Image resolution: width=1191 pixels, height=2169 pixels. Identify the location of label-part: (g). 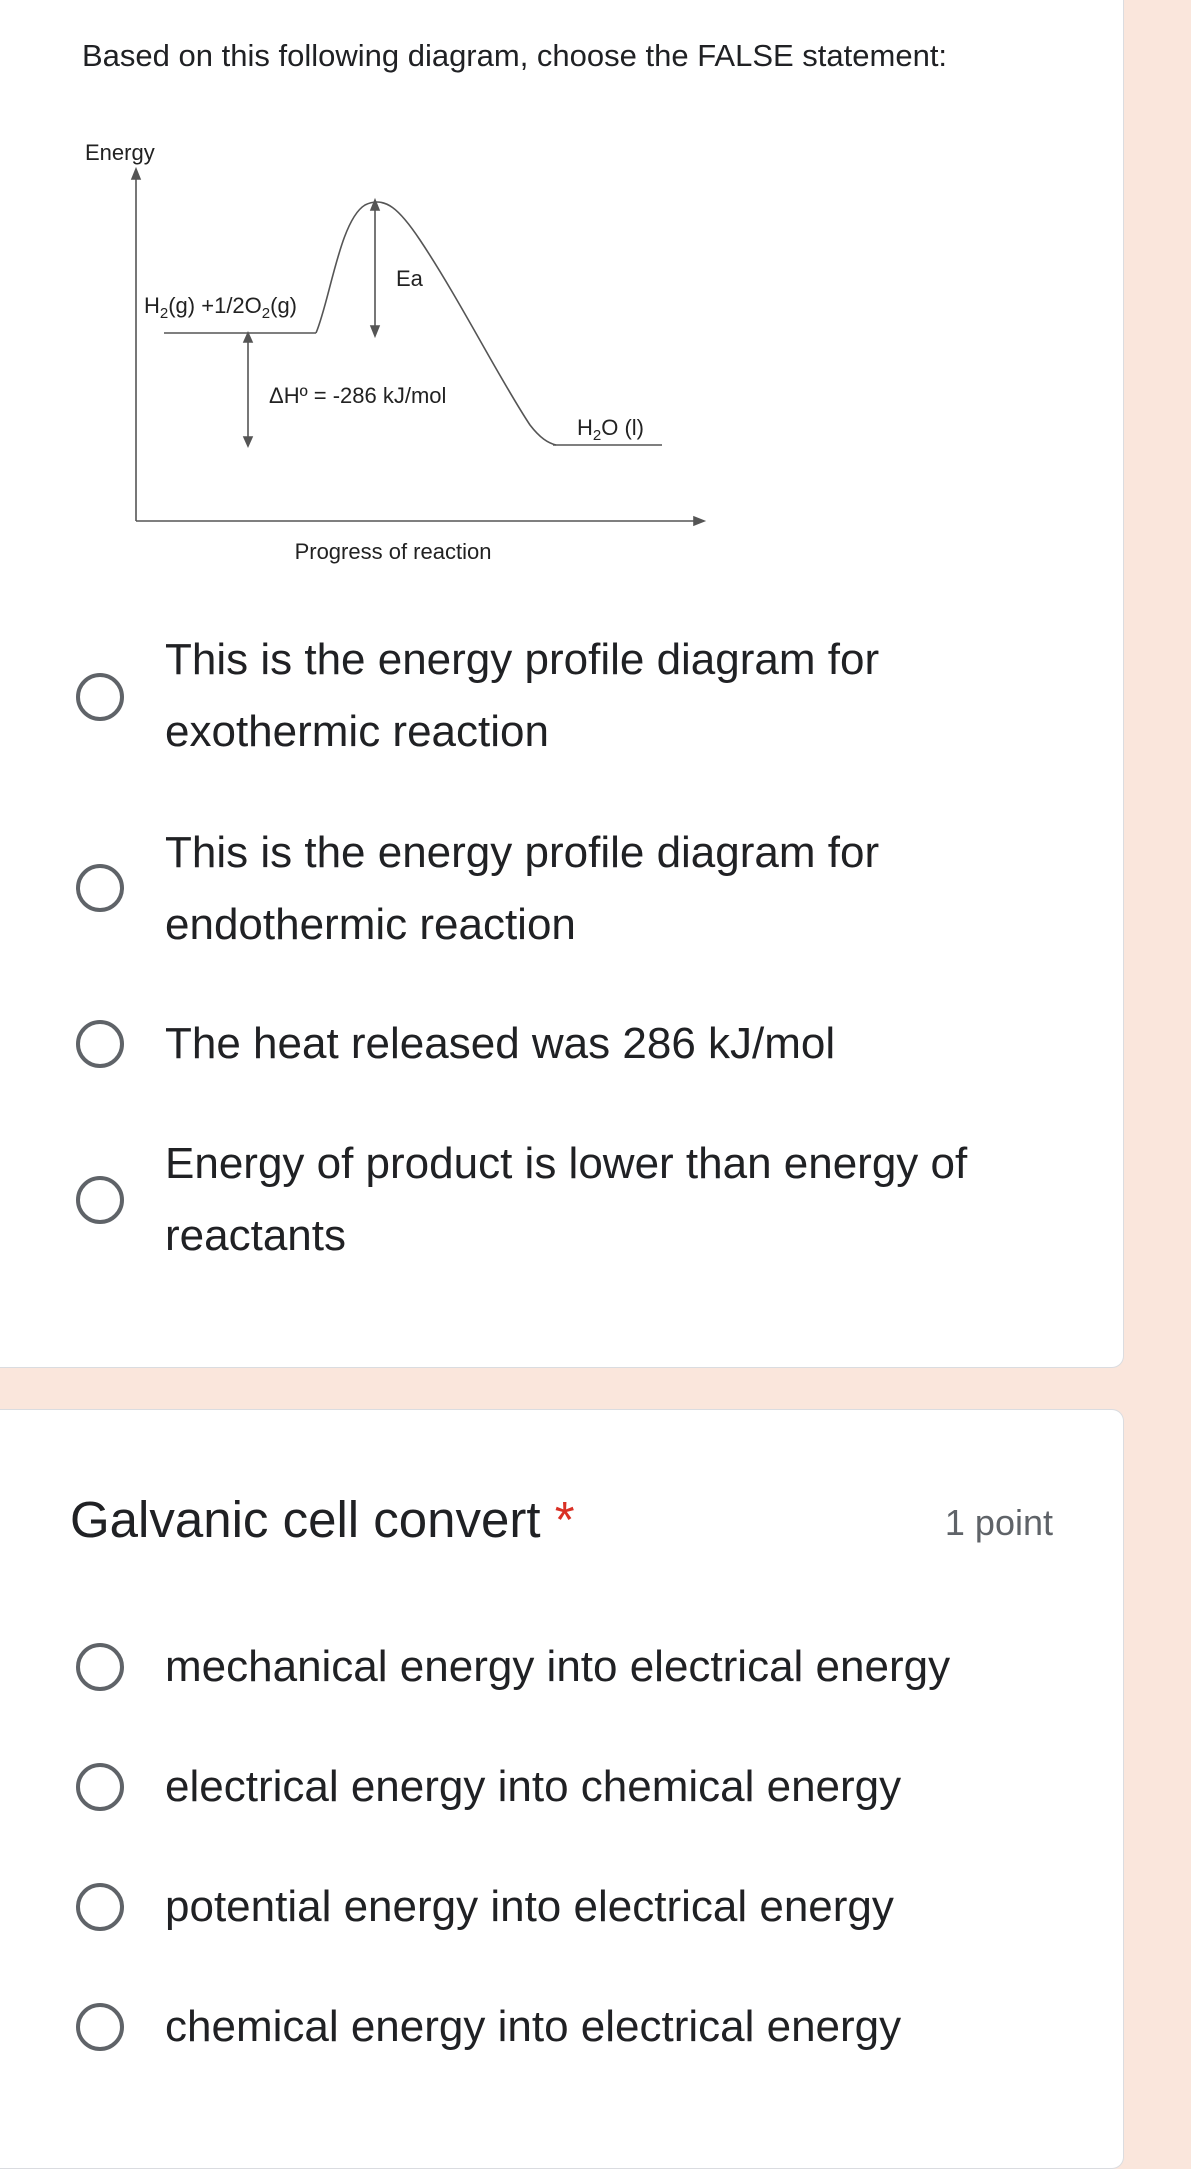
(283, 305).